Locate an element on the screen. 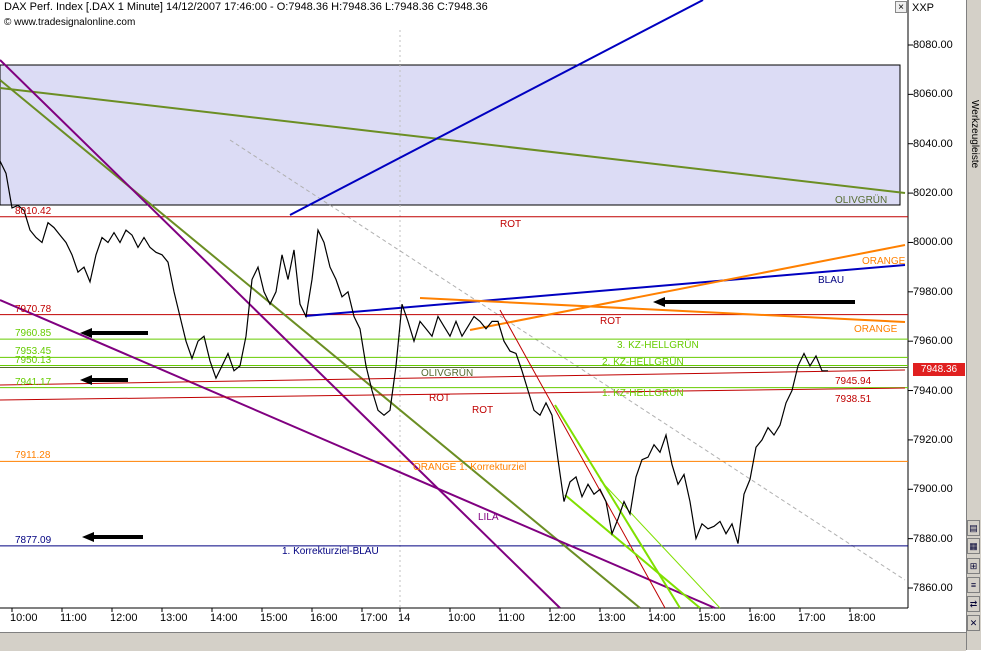 The height and width of the screenshot is (651, 981). annotation-orange-mid: ORANGE is located at coordinates (876, 329).